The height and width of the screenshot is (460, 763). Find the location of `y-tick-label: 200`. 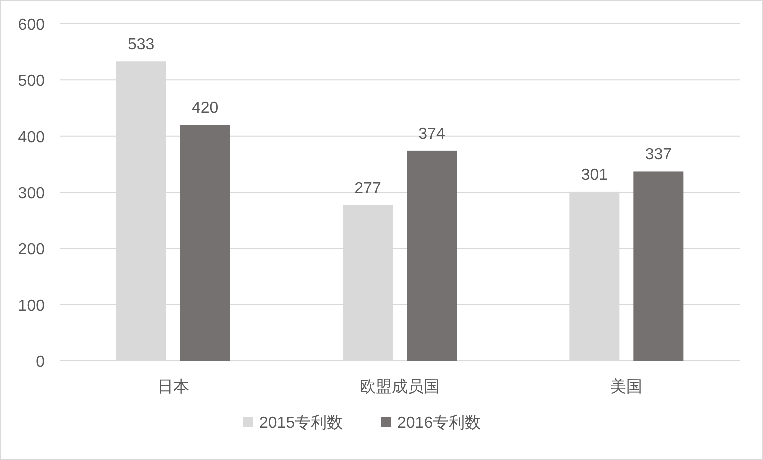

y-tick-label: 200 is located at coordinates (32, 250).